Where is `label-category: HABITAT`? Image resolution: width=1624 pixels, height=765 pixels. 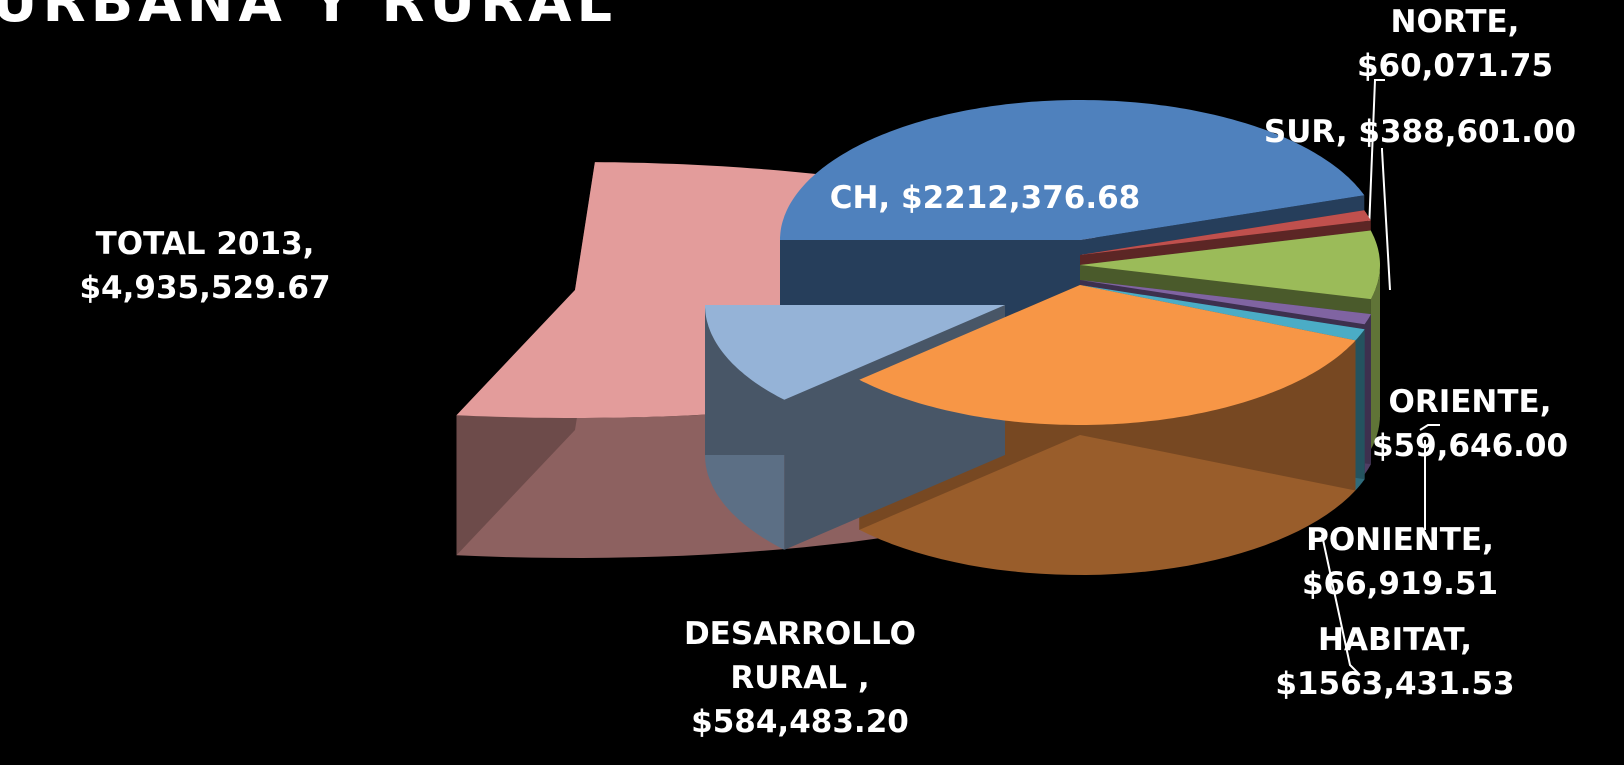
label-category: HABITAT is located at coordinates (1389, 640).